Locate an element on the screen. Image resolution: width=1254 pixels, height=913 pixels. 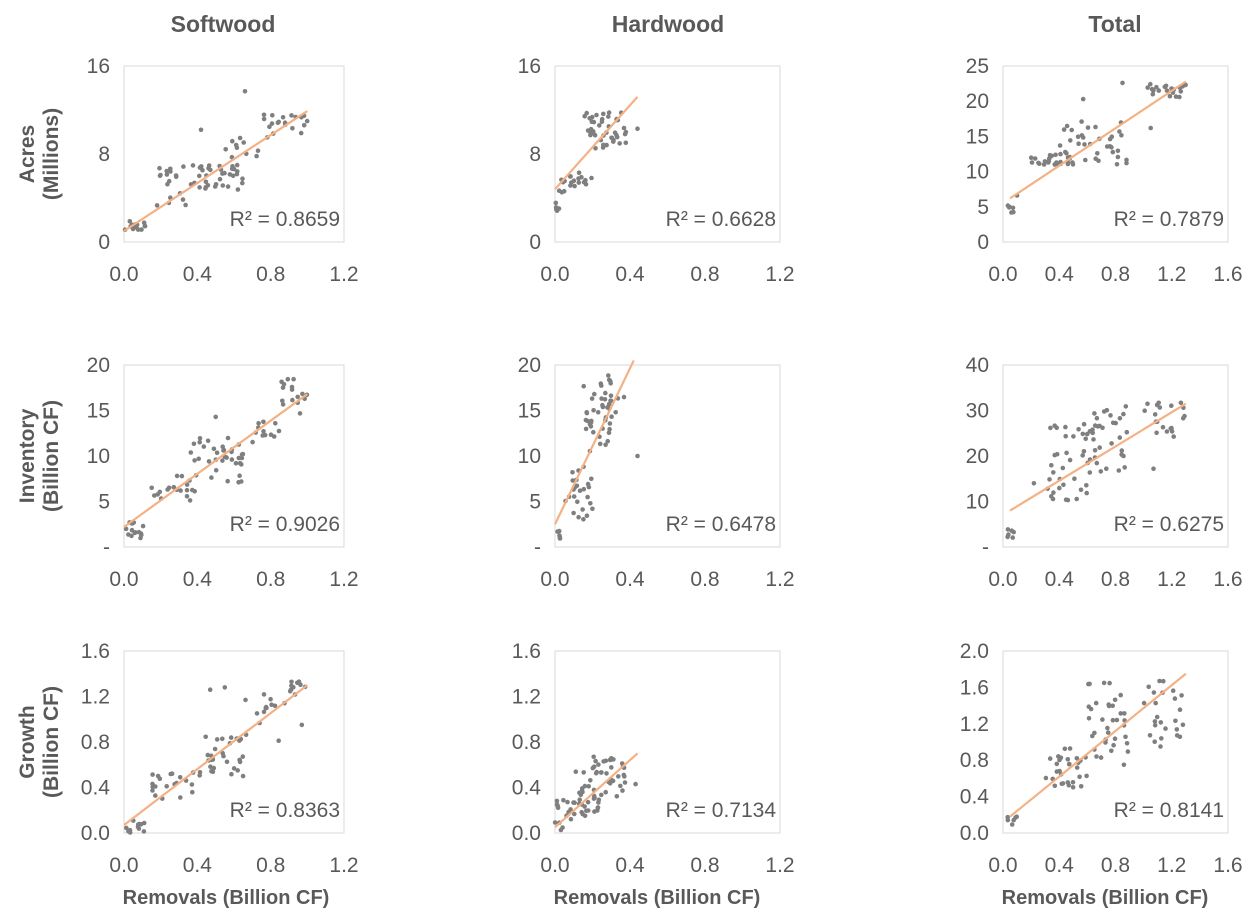
x-tick-label: 0.8 is located at coordinates (1115, 865).